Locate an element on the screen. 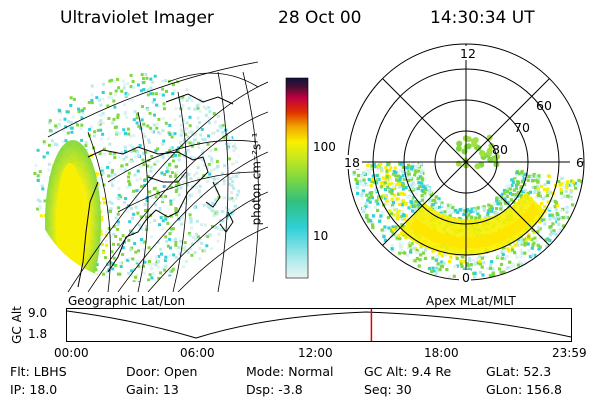  orbit-altitude-plot is located at coordinates (319, 325).